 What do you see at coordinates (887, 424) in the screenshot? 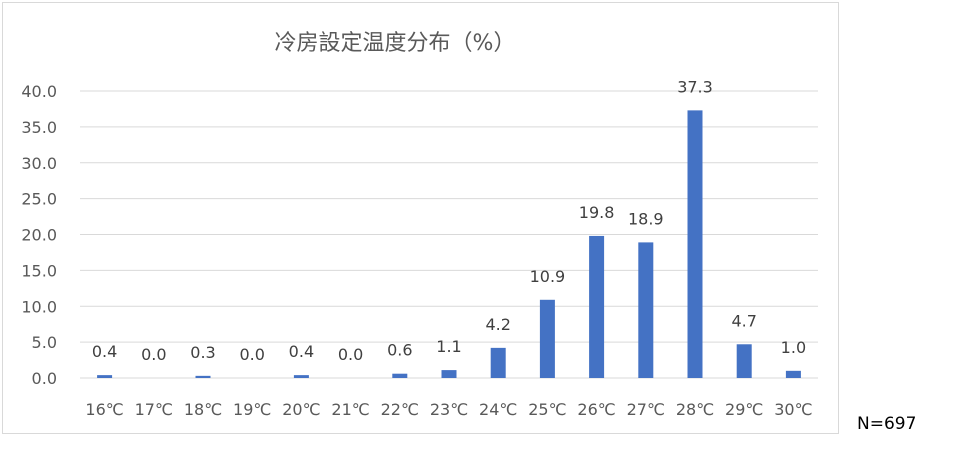
I see `sample-size-note: N=697` at bounding box center [887, 424].